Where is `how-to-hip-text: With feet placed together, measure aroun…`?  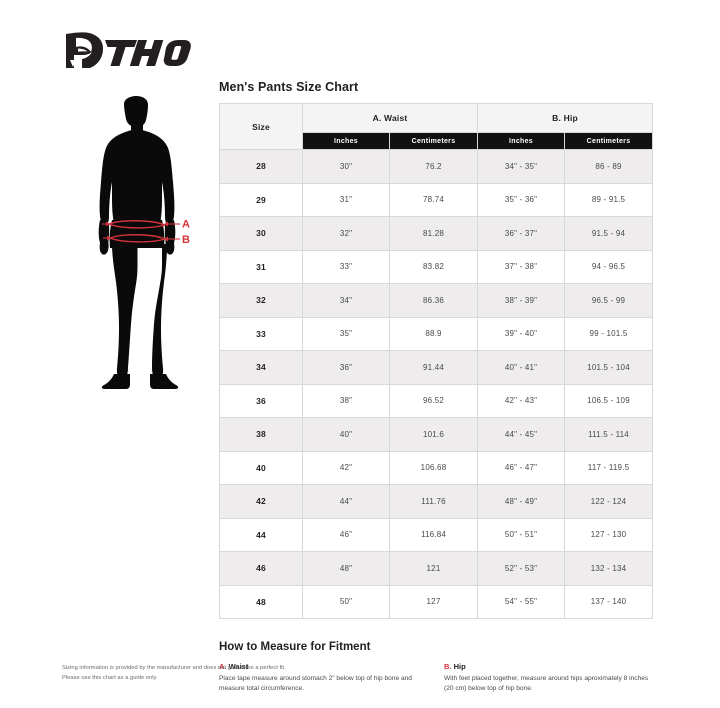
how-to-hip-text: With feet placed together, measure aroun… is located at coordinates (546, 684).